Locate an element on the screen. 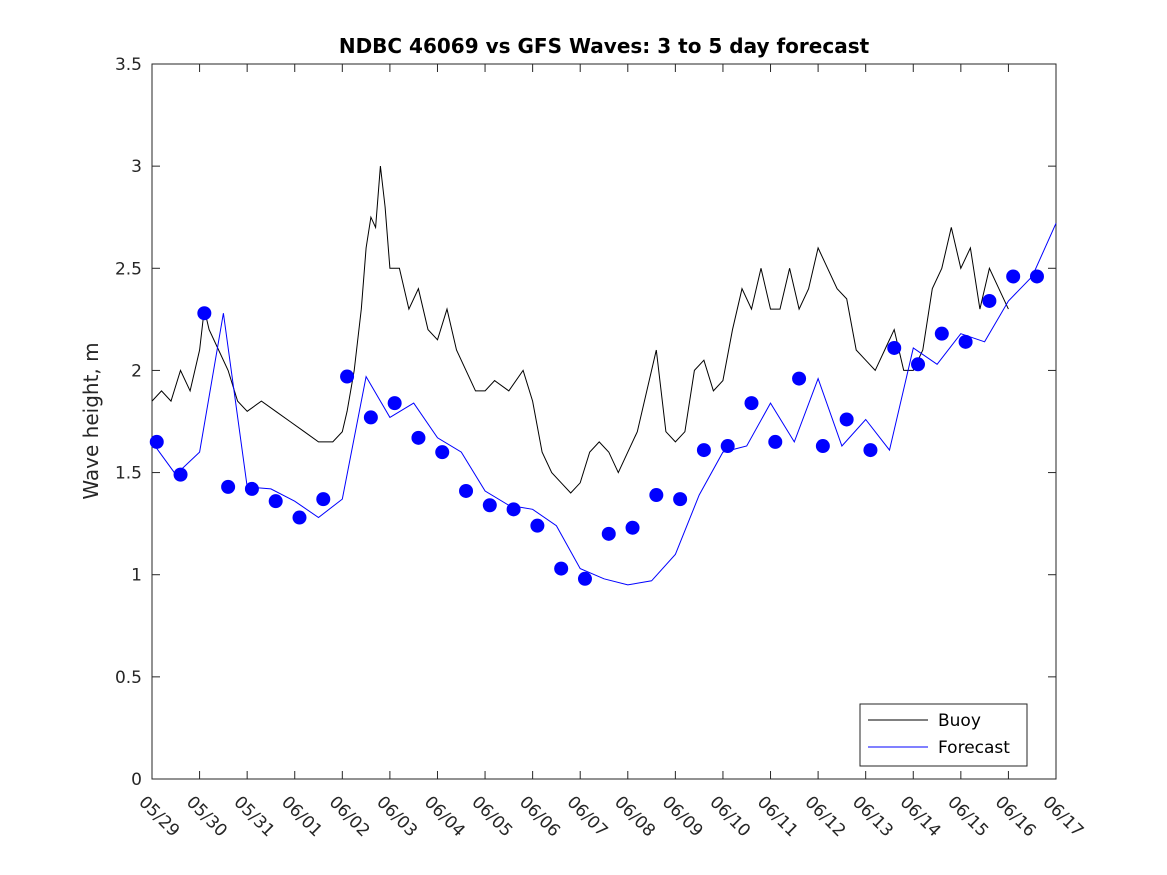  x-tick-label: 06/16 is located at coordinates (1015, 816).